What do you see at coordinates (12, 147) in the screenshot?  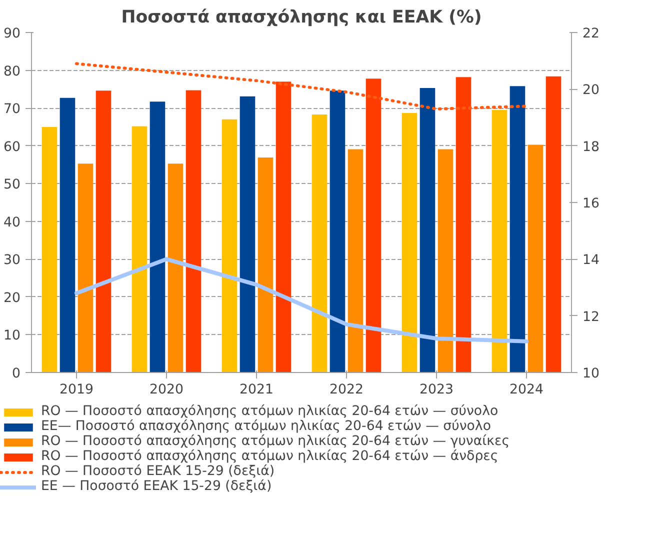 I see `y-tick-label: 60` at bounding box center [12, 147].